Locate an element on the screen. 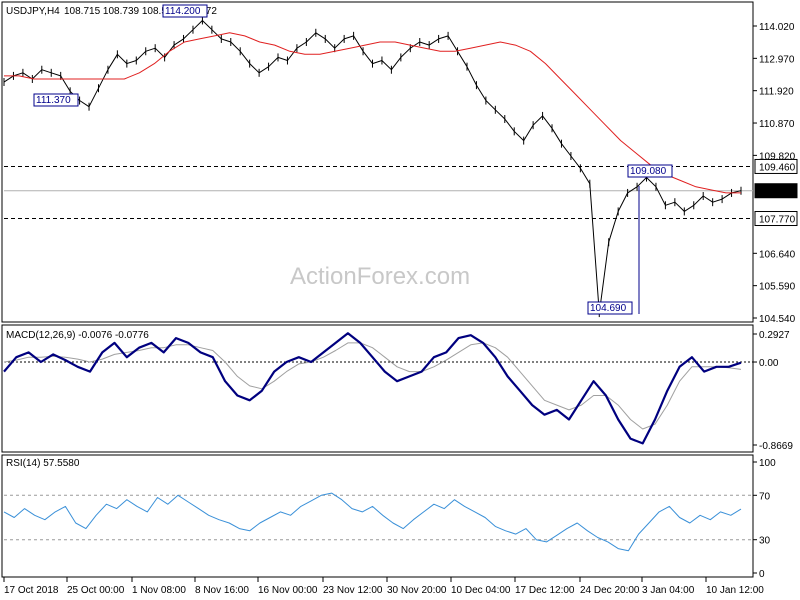 The height and width of the screenshot is (600, 800). price-tick-label: 106.640 is located at coordinates (777, 254).